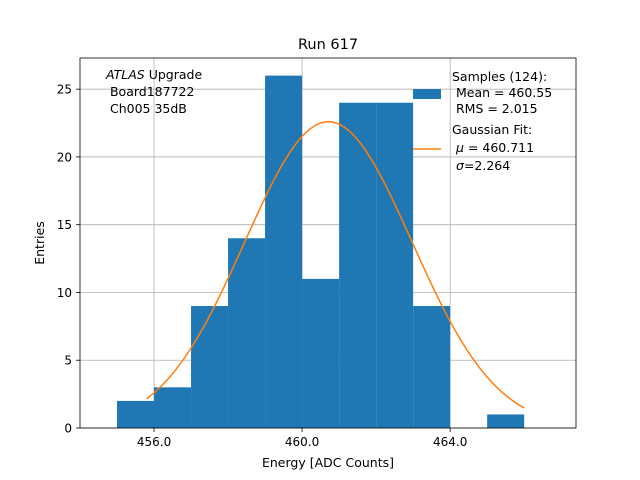  What do you see at coordinates (328, 45) in the screenshot?
I see `chart-title: Run 617` at bounding box center [328, 45].